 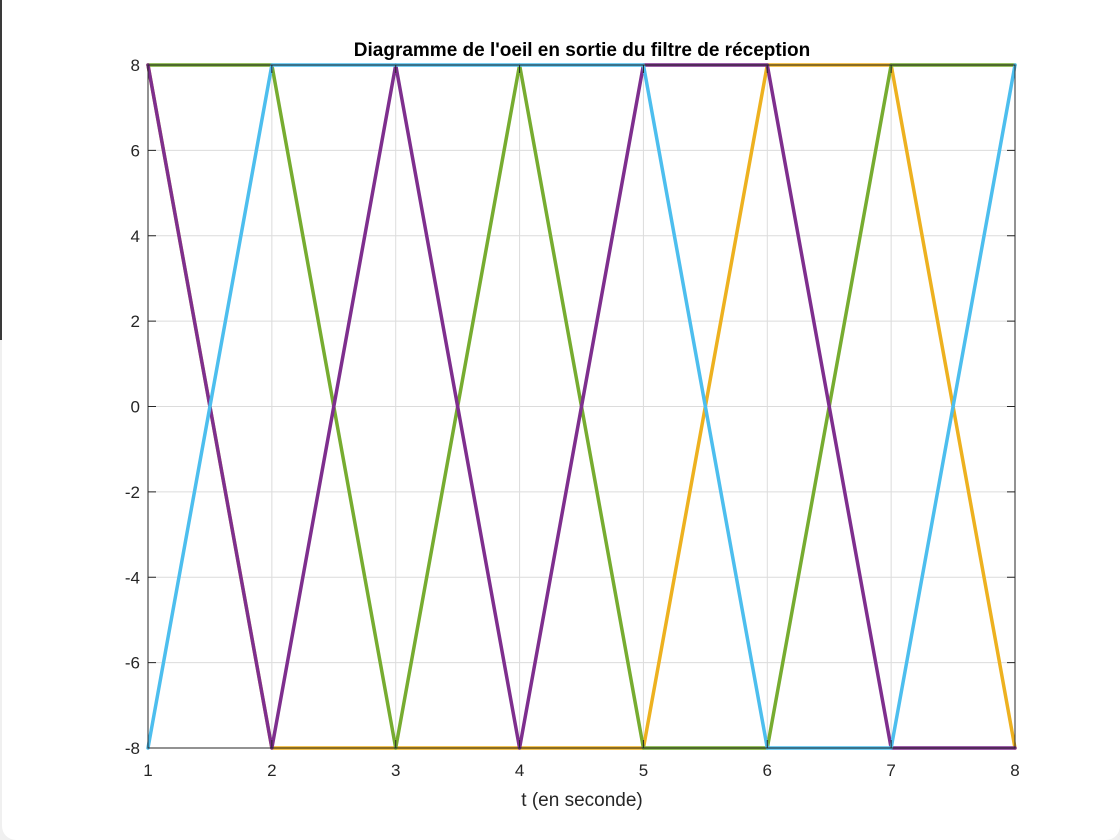 I want to click on x-tick-label-5: 6, so click(x=767, y=770).